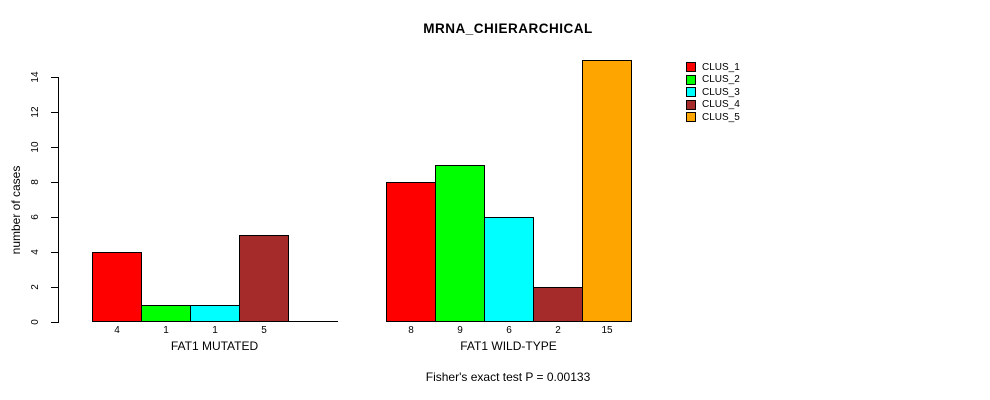 The height and width of the screenshot is (400, 990). I want to click on y-tick-label: 12, so click(35, 112).